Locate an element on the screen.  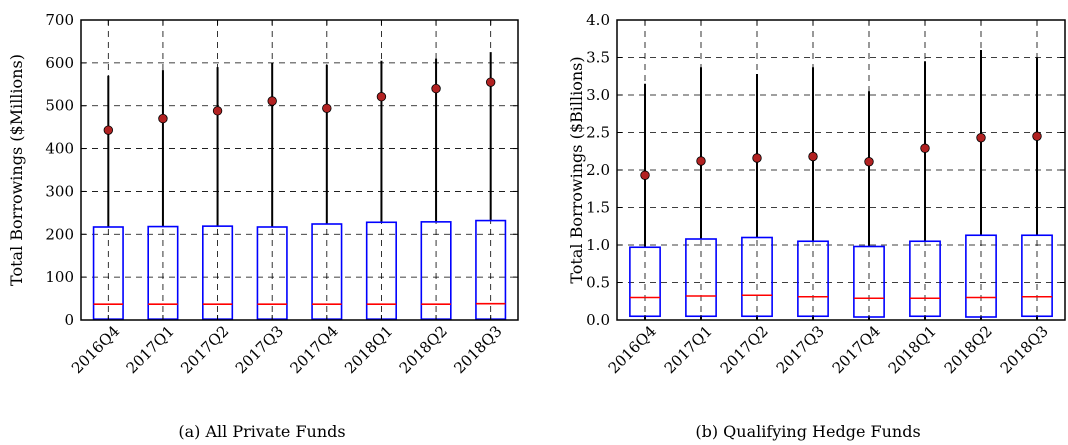
y-tick-label: 2.0 is located at coordinates (598, 170).